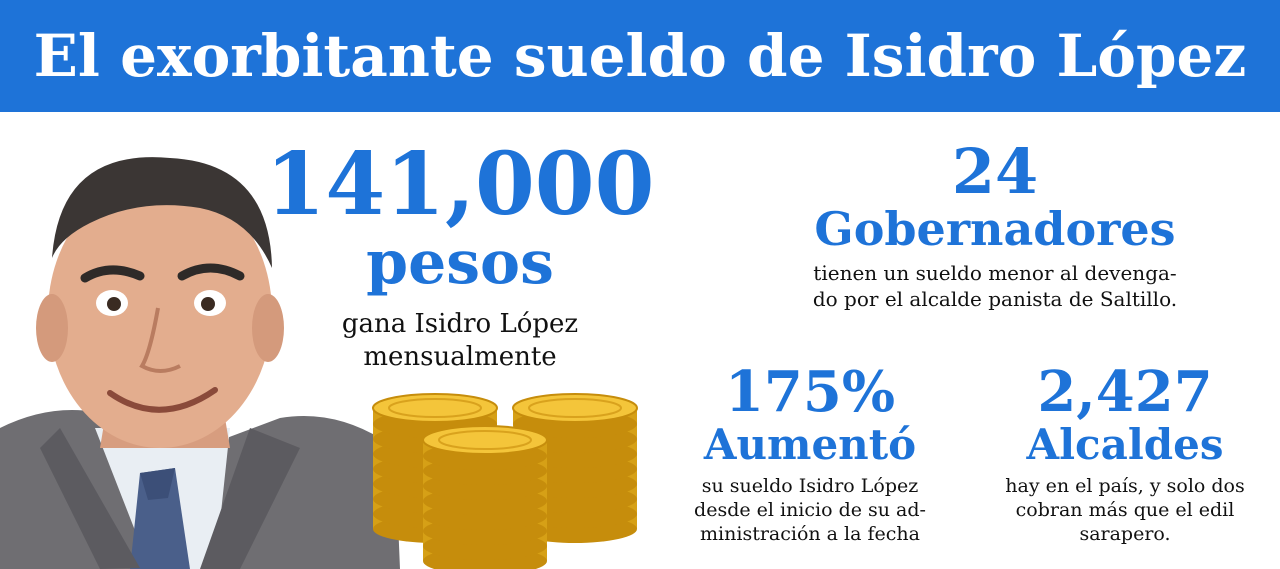  I want to click on increase-desc-line: ministración a la fecha, so click(810, 534).